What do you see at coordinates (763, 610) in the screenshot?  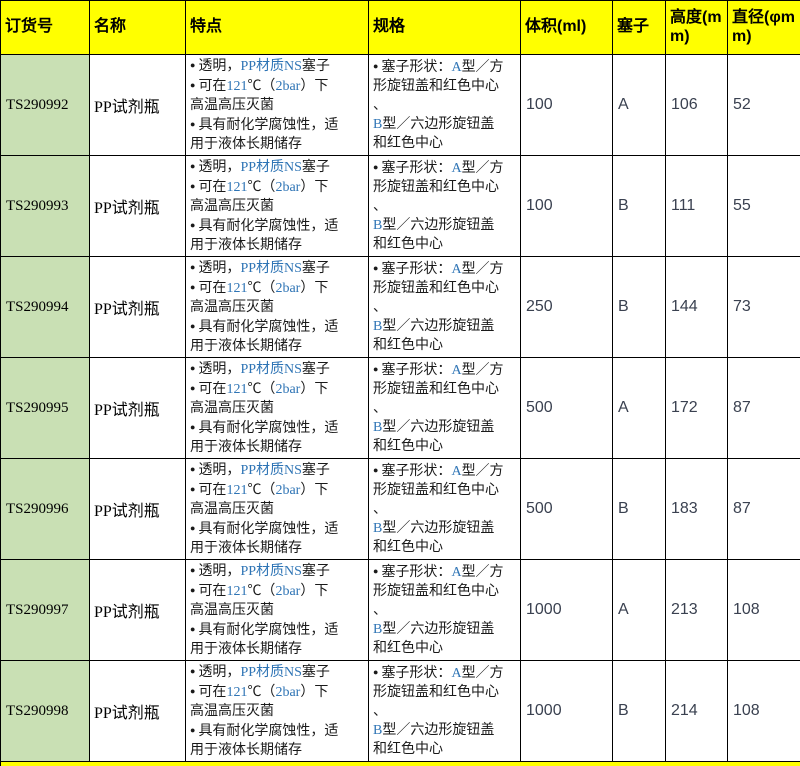 I see `diameter-cell: 108` at bounding box center [763, 610].